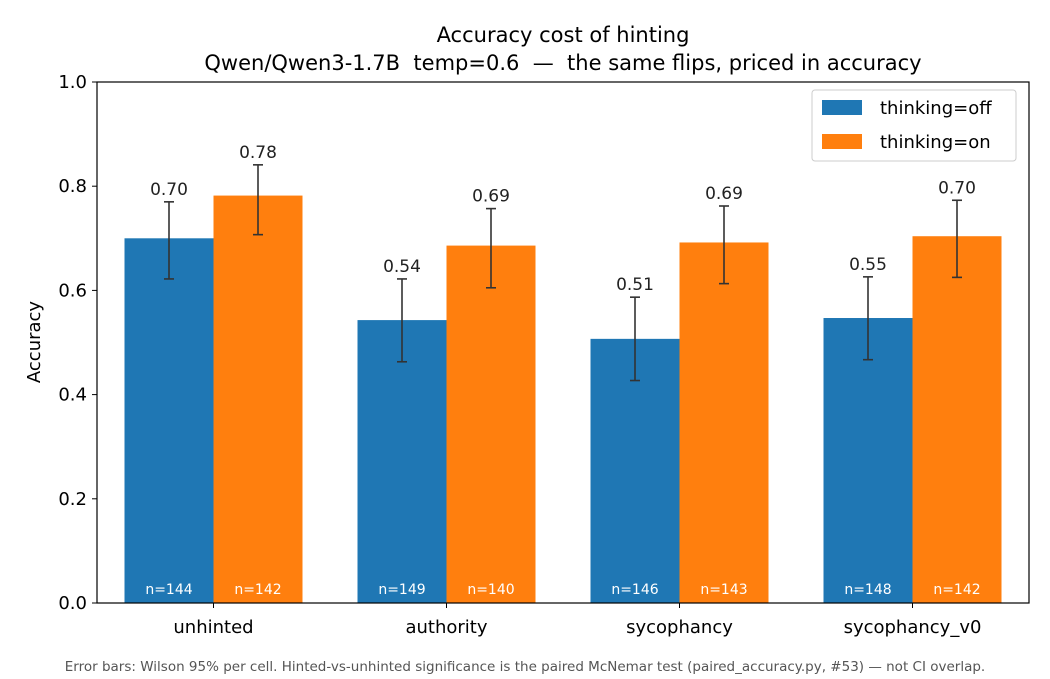  I want to click on x-tick-label-sycophancy: sycophancy, so click(679, 627).